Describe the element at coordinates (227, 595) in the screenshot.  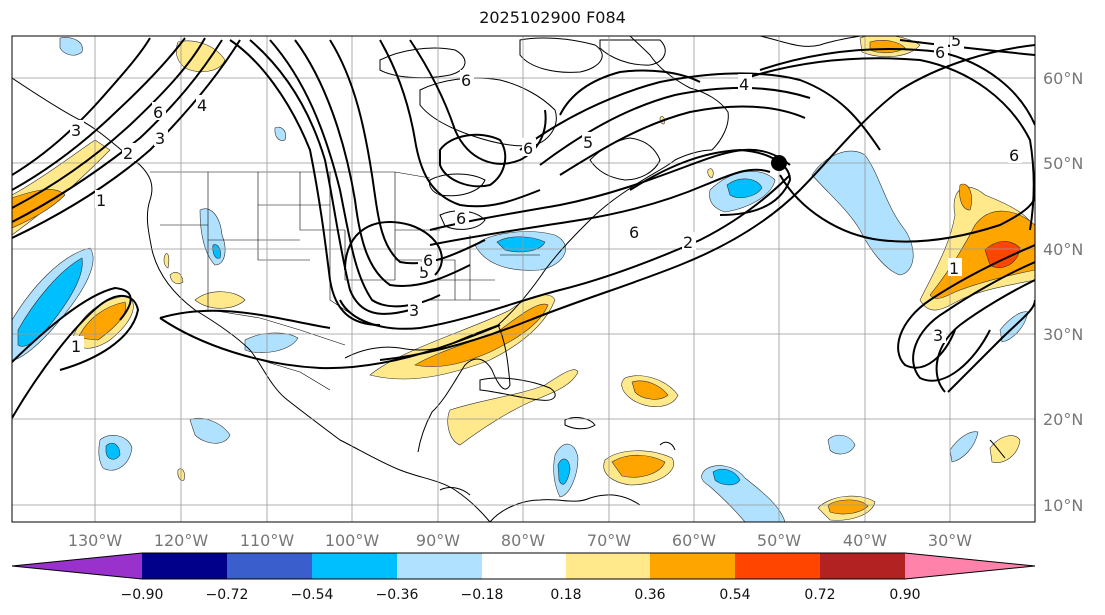
I see `cb-tick: −0.72` at that location.